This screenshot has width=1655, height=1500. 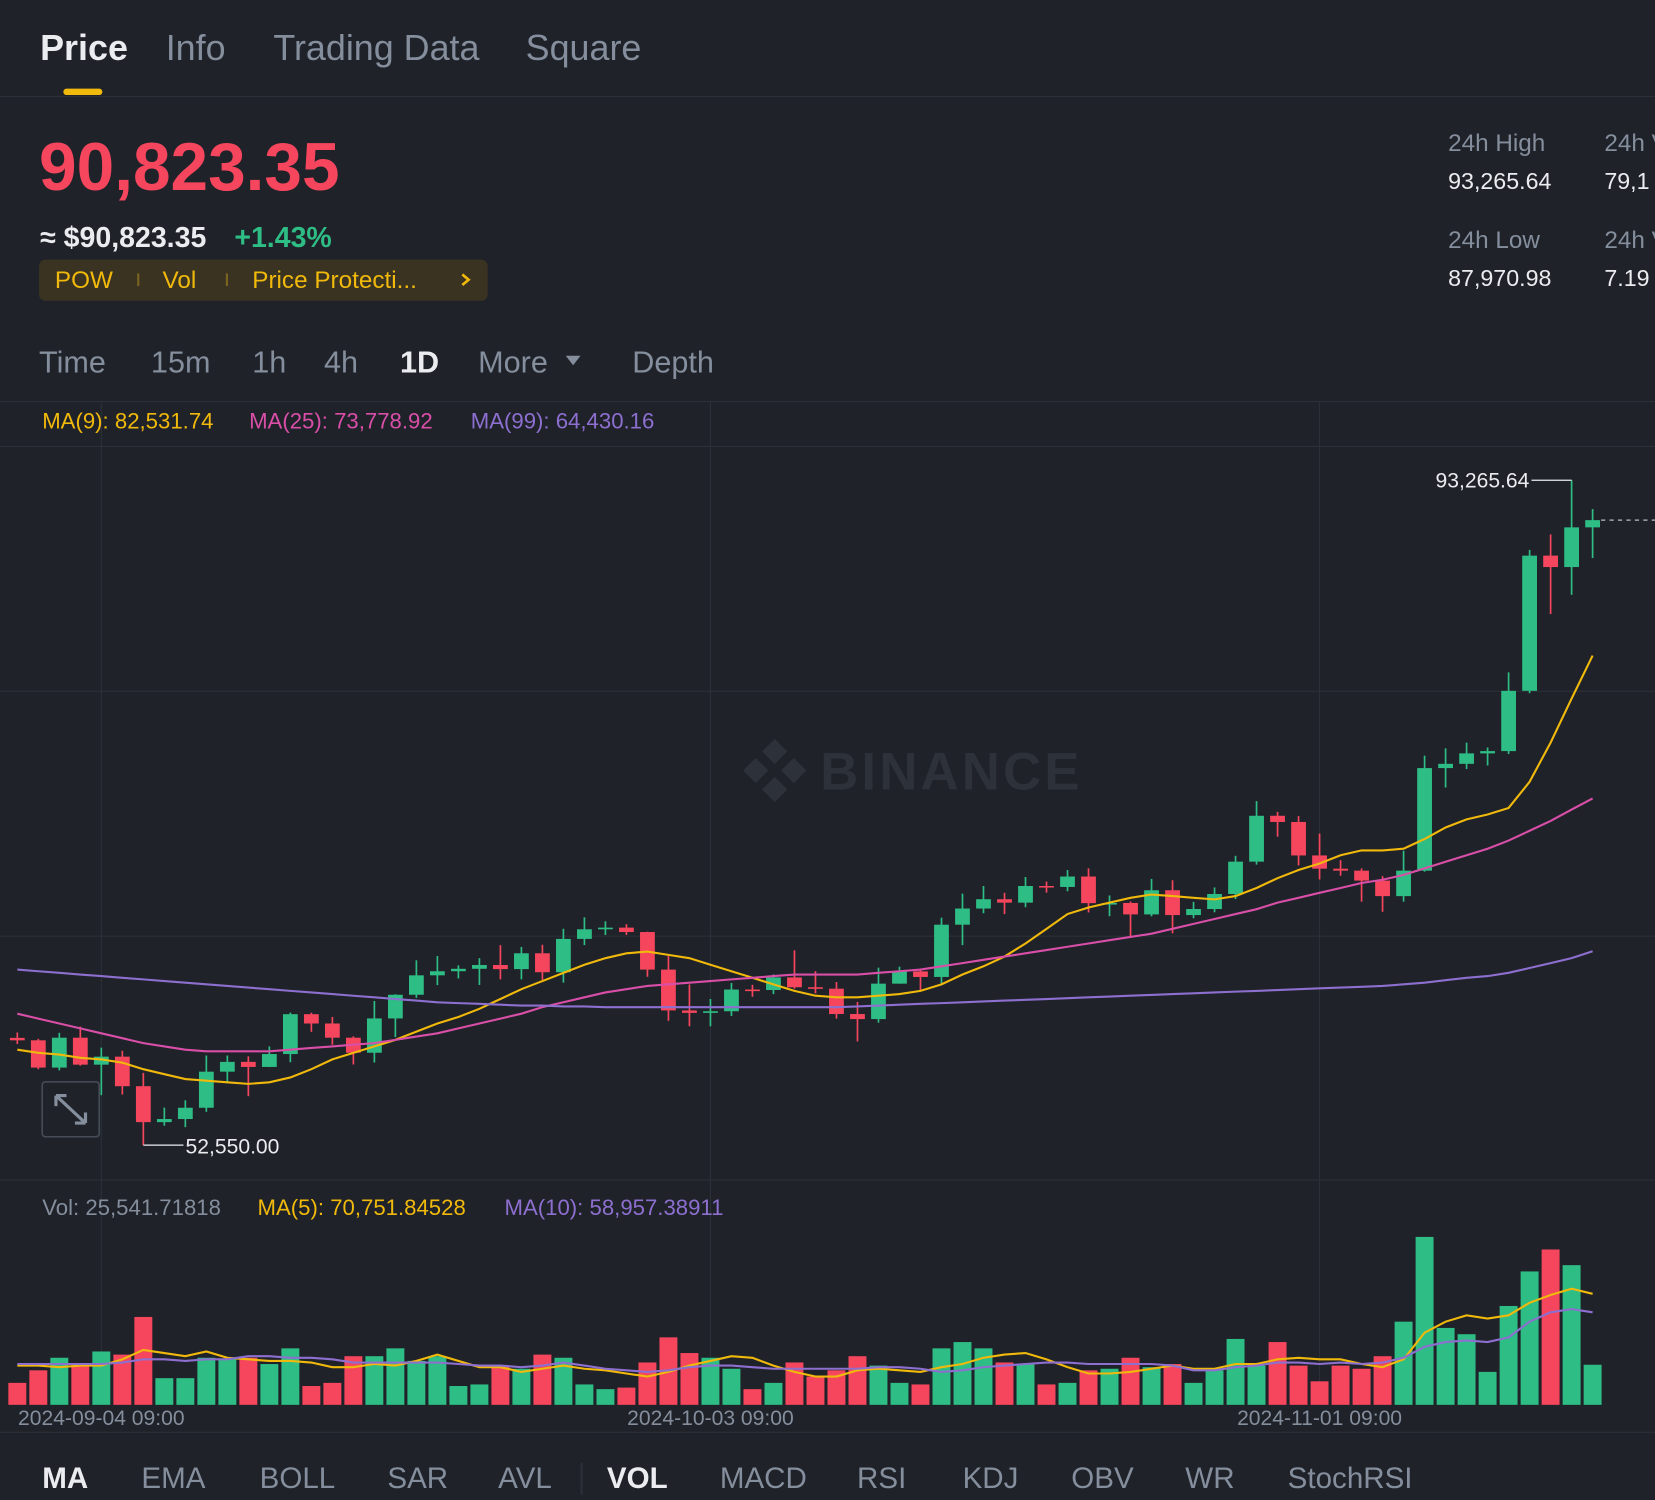 What do you see at coordinates (179, 279) in the screenshot?
I see `tag: Vol` at bounding box center [179, 279].